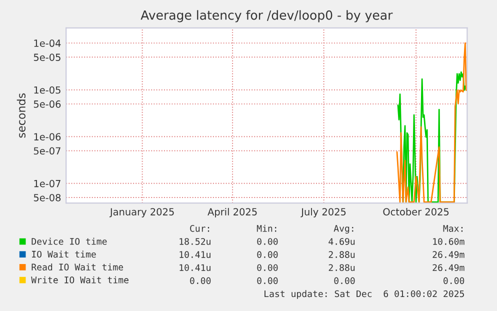 Image resolution: width=497 pixels, height=311 pixels. I want to click on y-tick-label: 1e-06, so click(47, 136).